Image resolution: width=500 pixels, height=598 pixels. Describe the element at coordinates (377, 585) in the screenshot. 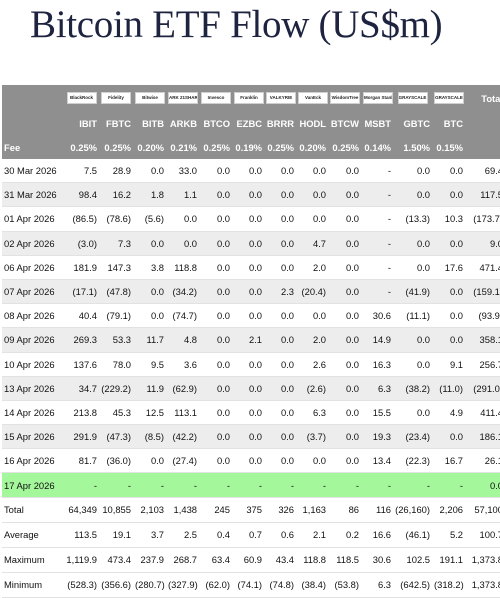

I see `summary-value: 6.3` at that location.